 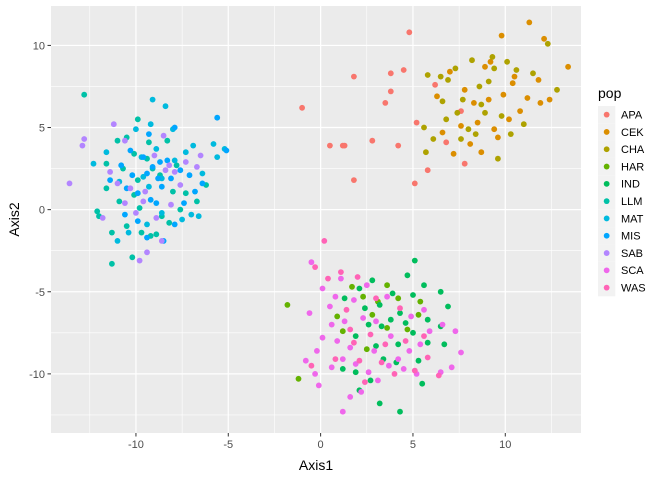 I want to click on x-tick-label: 5, so click(x=413, y=445).